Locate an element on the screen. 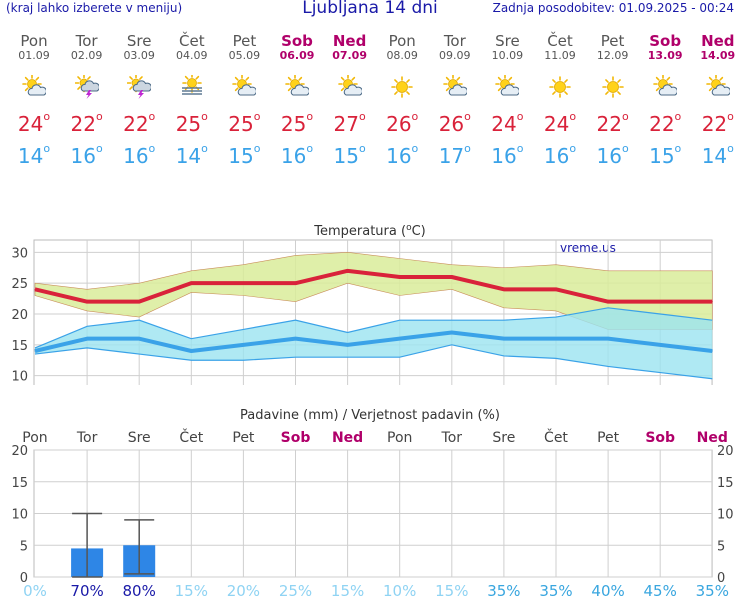  x-tick-label: Pon is located at coordinates (399, 438).